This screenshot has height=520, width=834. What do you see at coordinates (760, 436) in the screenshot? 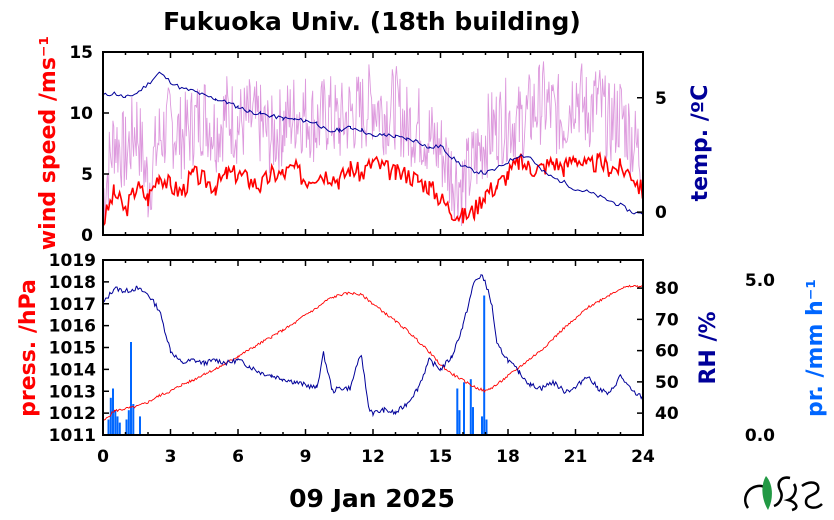
I see `precip-tick-label: 0.0` at bounding box center [760, 436].